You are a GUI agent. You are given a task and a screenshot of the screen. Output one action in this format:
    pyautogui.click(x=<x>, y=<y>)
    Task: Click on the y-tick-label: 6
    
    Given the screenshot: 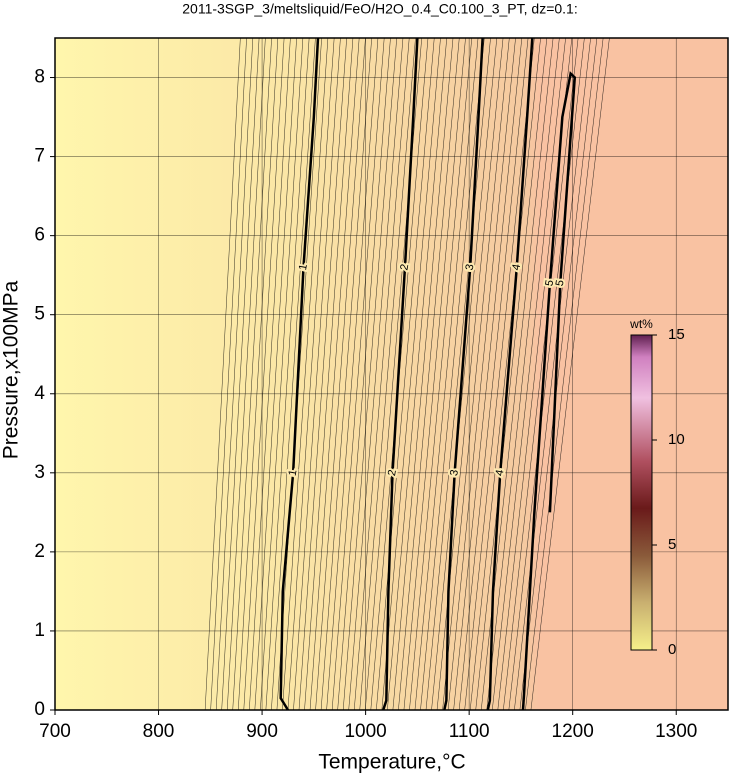 What is the action you would take?
    pyautogui.click(x=39, y=235)
    